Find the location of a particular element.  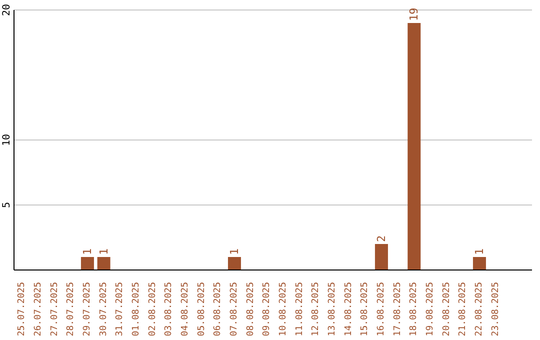

y-tick-label: 5 is located at coordinates (7, 205).